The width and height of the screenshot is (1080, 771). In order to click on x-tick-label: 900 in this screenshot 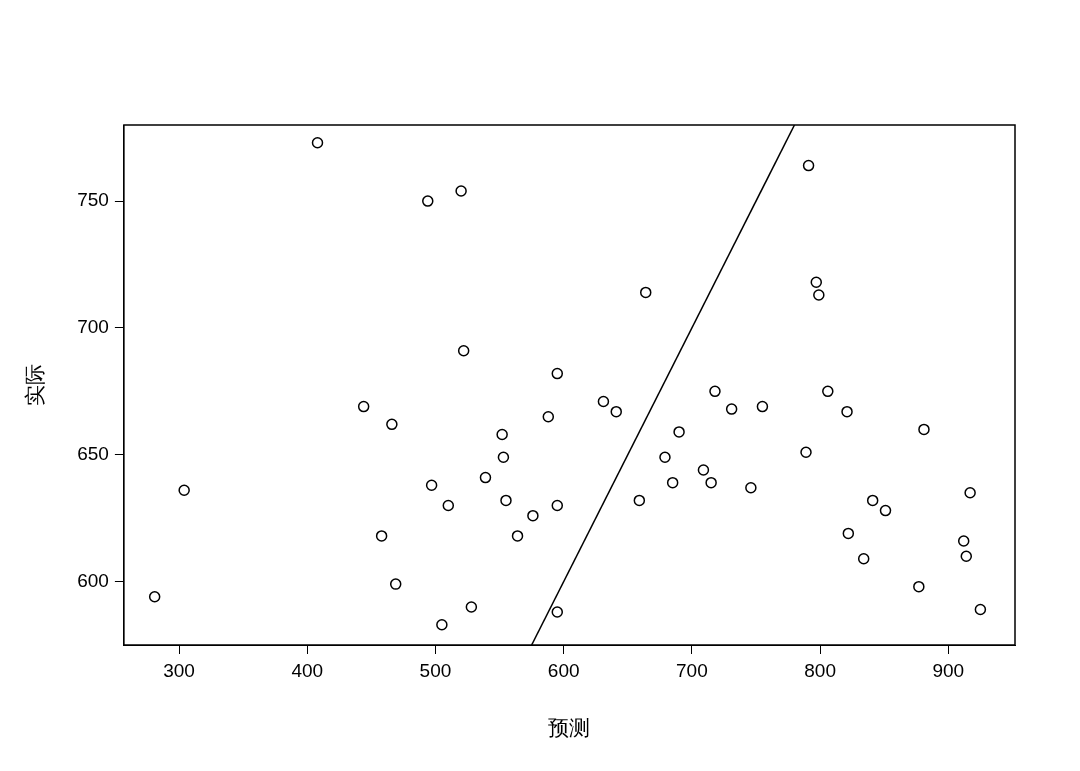, I will do `click(948, 670)`.